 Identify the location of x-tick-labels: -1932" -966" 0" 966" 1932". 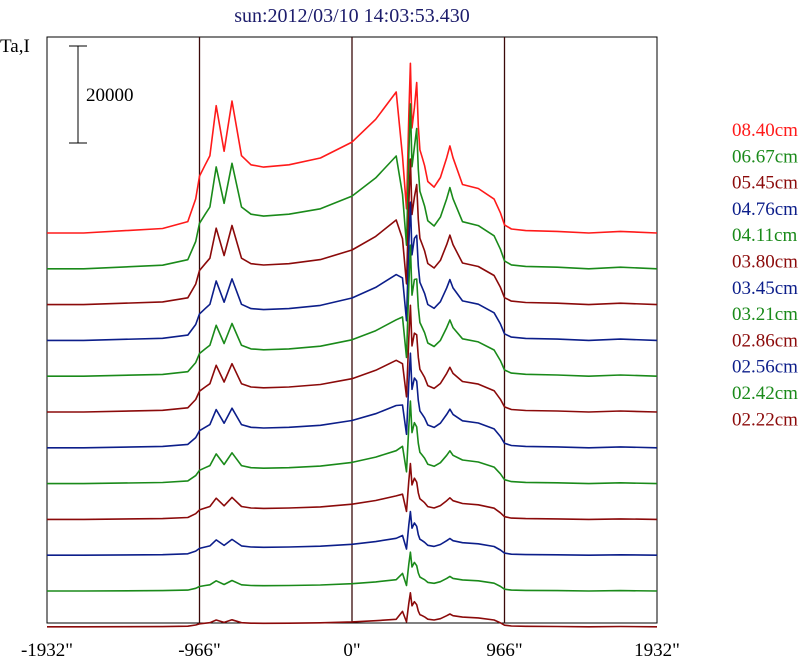
(350, 650).